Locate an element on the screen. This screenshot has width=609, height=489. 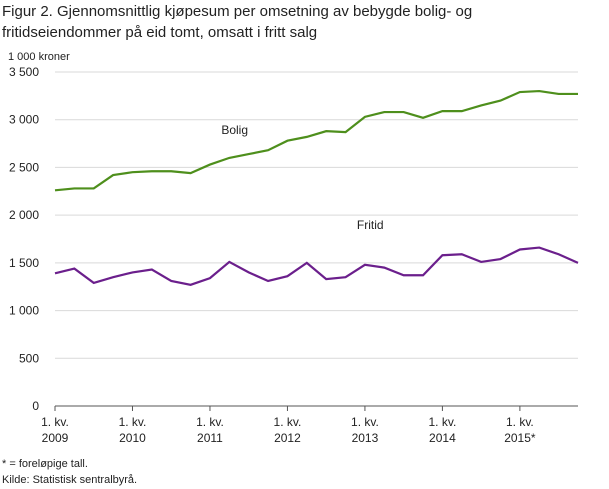
y-tick-label: 0 is located at coordinates (35, 406).